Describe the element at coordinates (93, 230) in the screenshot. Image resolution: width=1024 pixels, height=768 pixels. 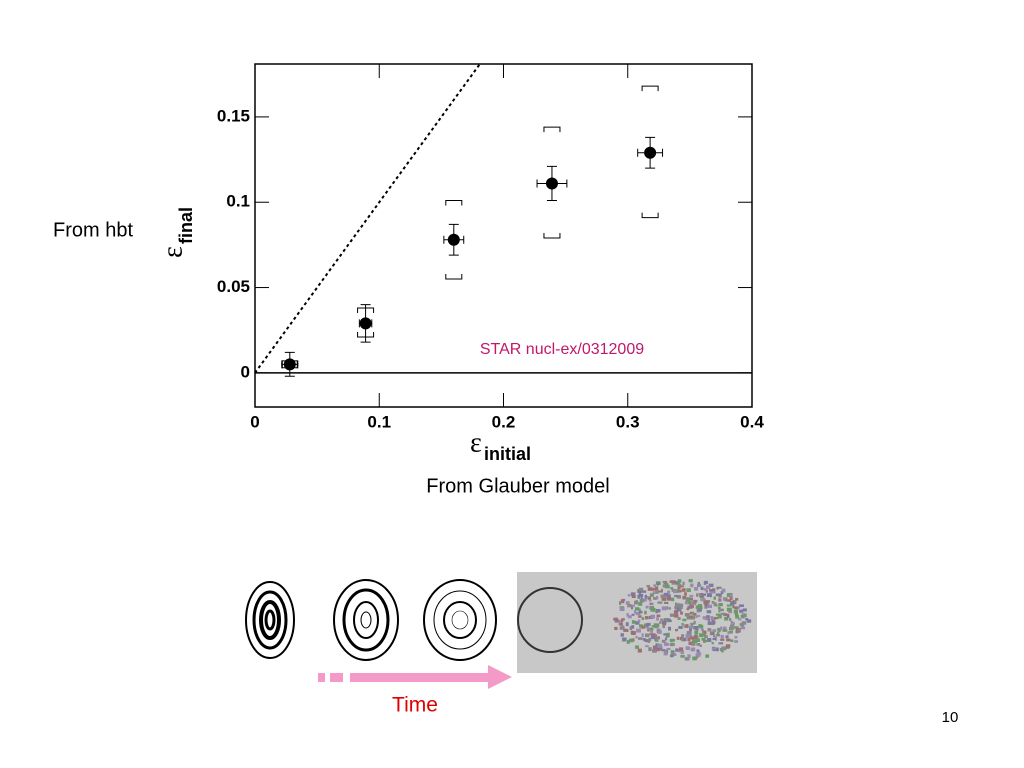
I see `y-source-note: From hbt` at that location.